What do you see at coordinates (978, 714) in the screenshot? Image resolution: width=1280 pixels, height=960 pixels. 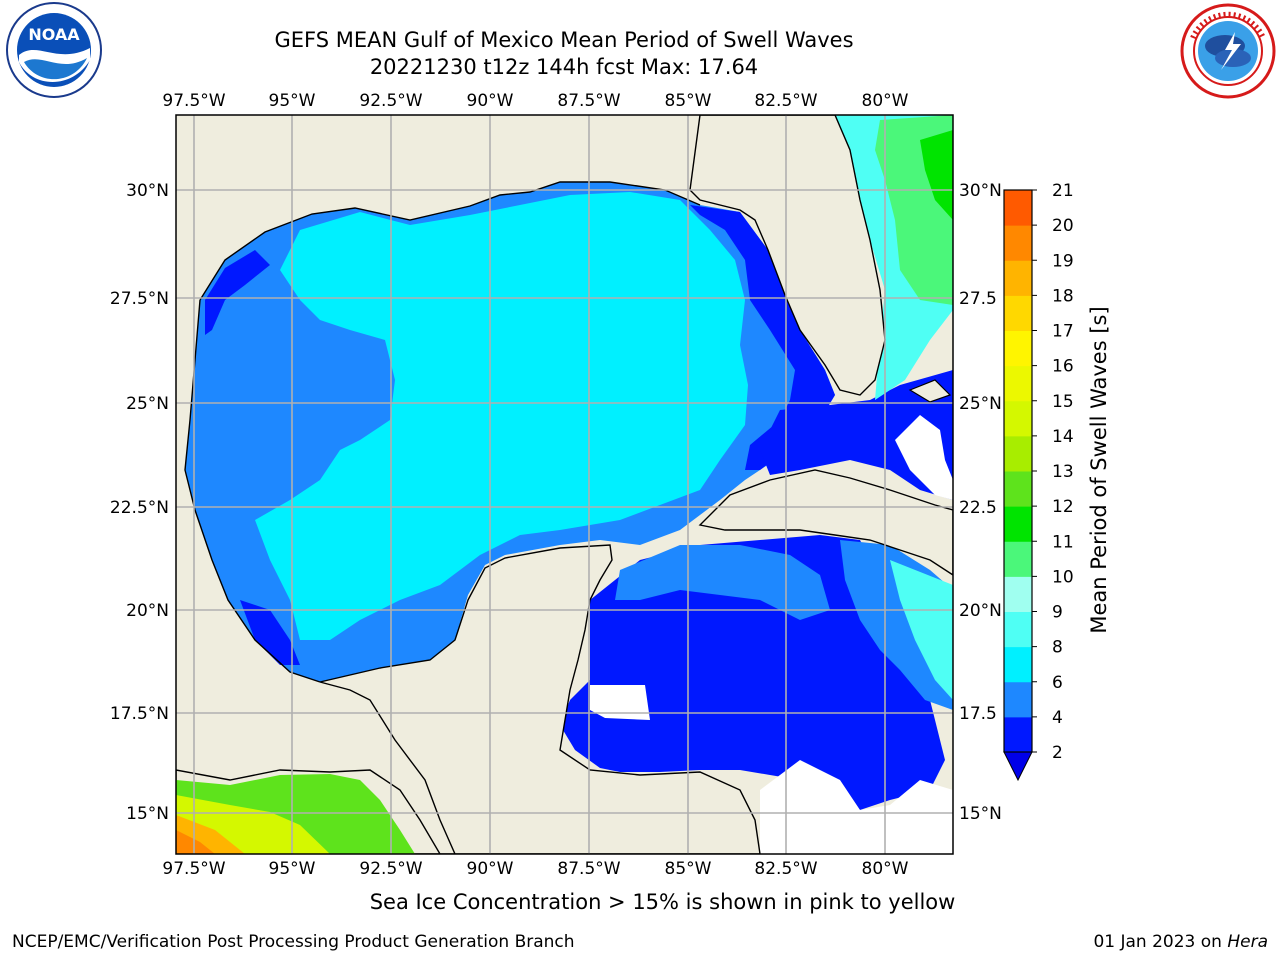 I see `lat-label-right: 17.5` at bounding box center [978, 714].